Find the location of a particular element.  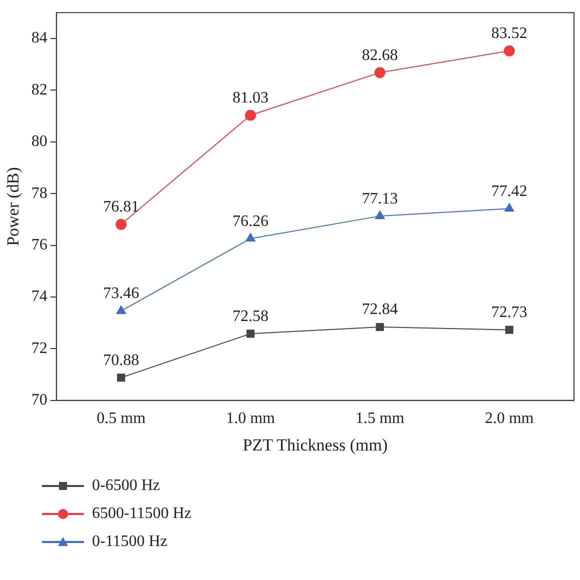

y-tick-label: 84 is located at coordinates (39, 38).